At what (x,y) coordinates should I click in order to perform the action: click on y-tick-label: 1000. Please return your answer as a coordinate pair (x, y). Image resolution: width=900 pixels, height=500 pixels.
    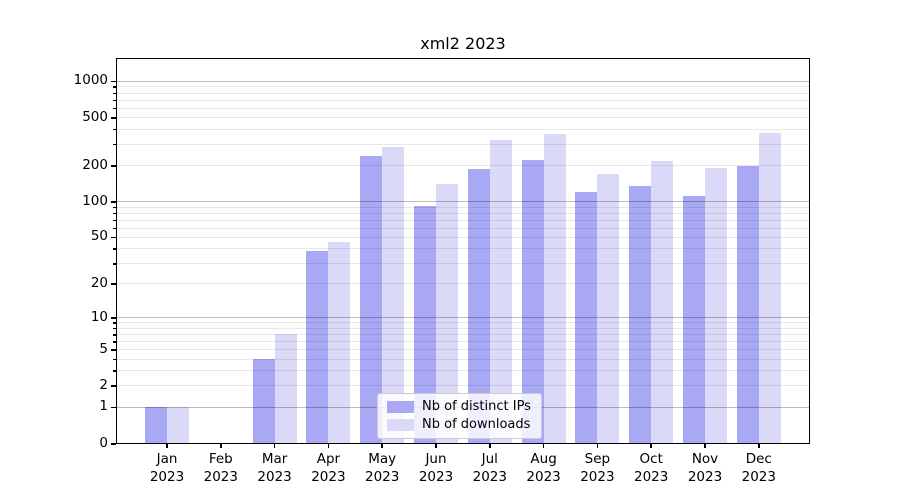
    Looking at the image, I should click on (90, 80).